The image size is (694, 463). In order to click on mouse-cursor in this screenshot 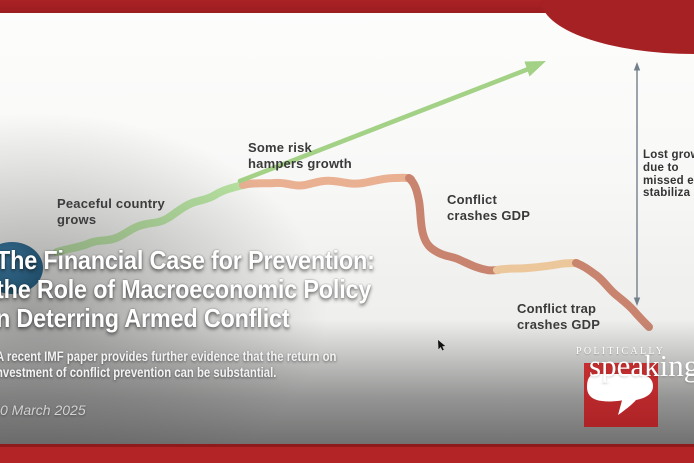, I will do `click(442, 345)`.